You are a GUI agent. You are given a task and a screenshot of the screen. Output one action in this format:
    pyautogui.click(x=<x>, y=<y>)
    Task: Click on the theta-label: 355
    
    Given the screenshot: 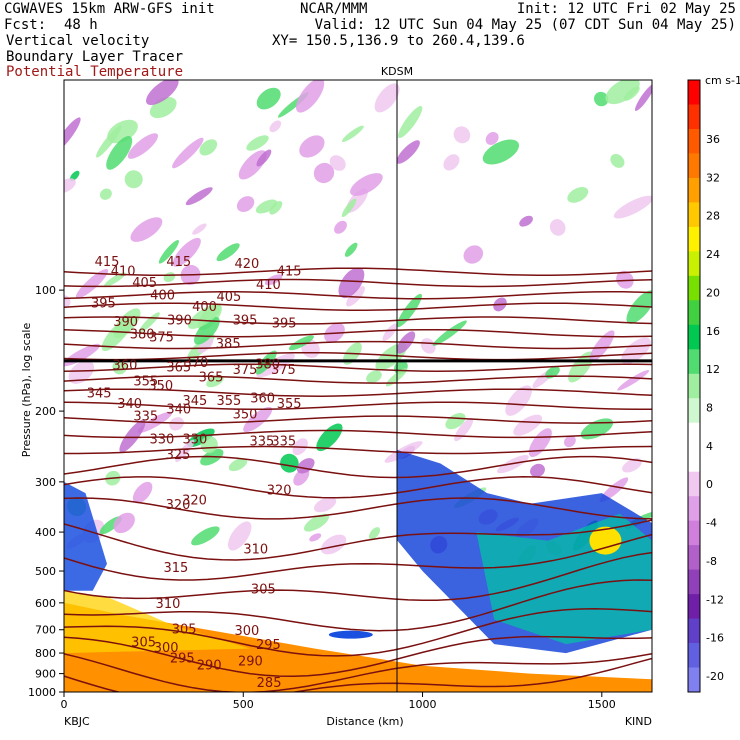 What is the action you would take?
    pyautogui.click(x=289, y=404)
    